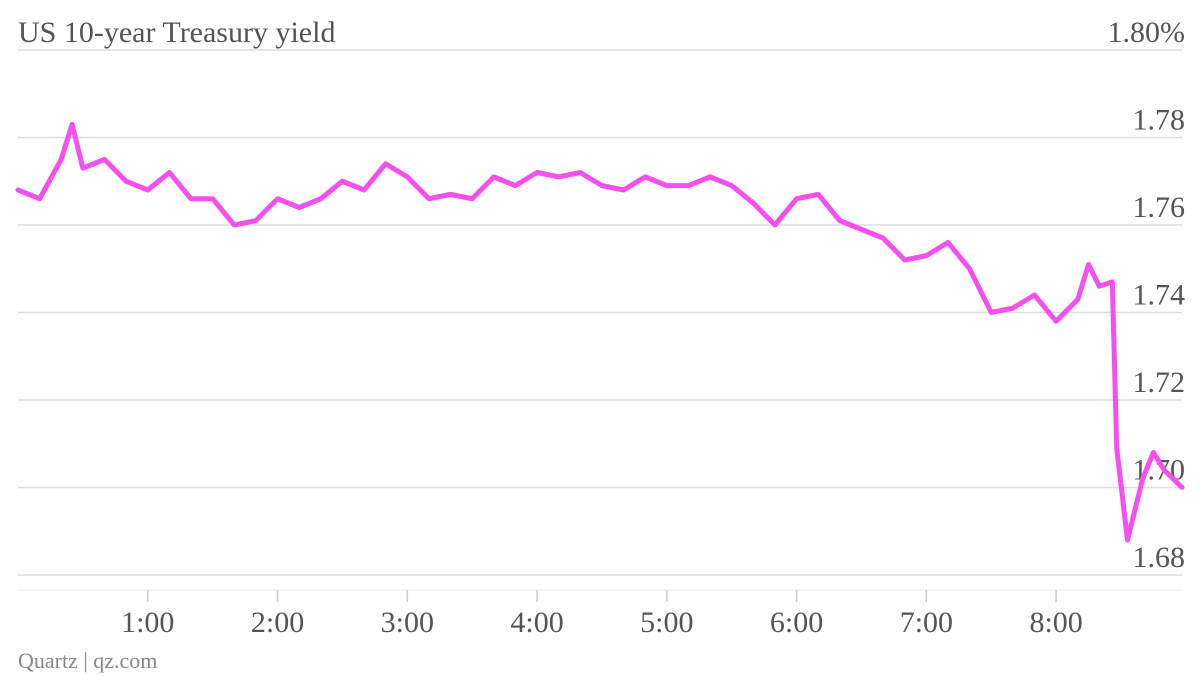 This screenshot has width=1200, height=676. What do you see at coordinates (147, 622) in the screenshot?
I see `x-tick-label: 1:00` at bounding box center [147, 622].